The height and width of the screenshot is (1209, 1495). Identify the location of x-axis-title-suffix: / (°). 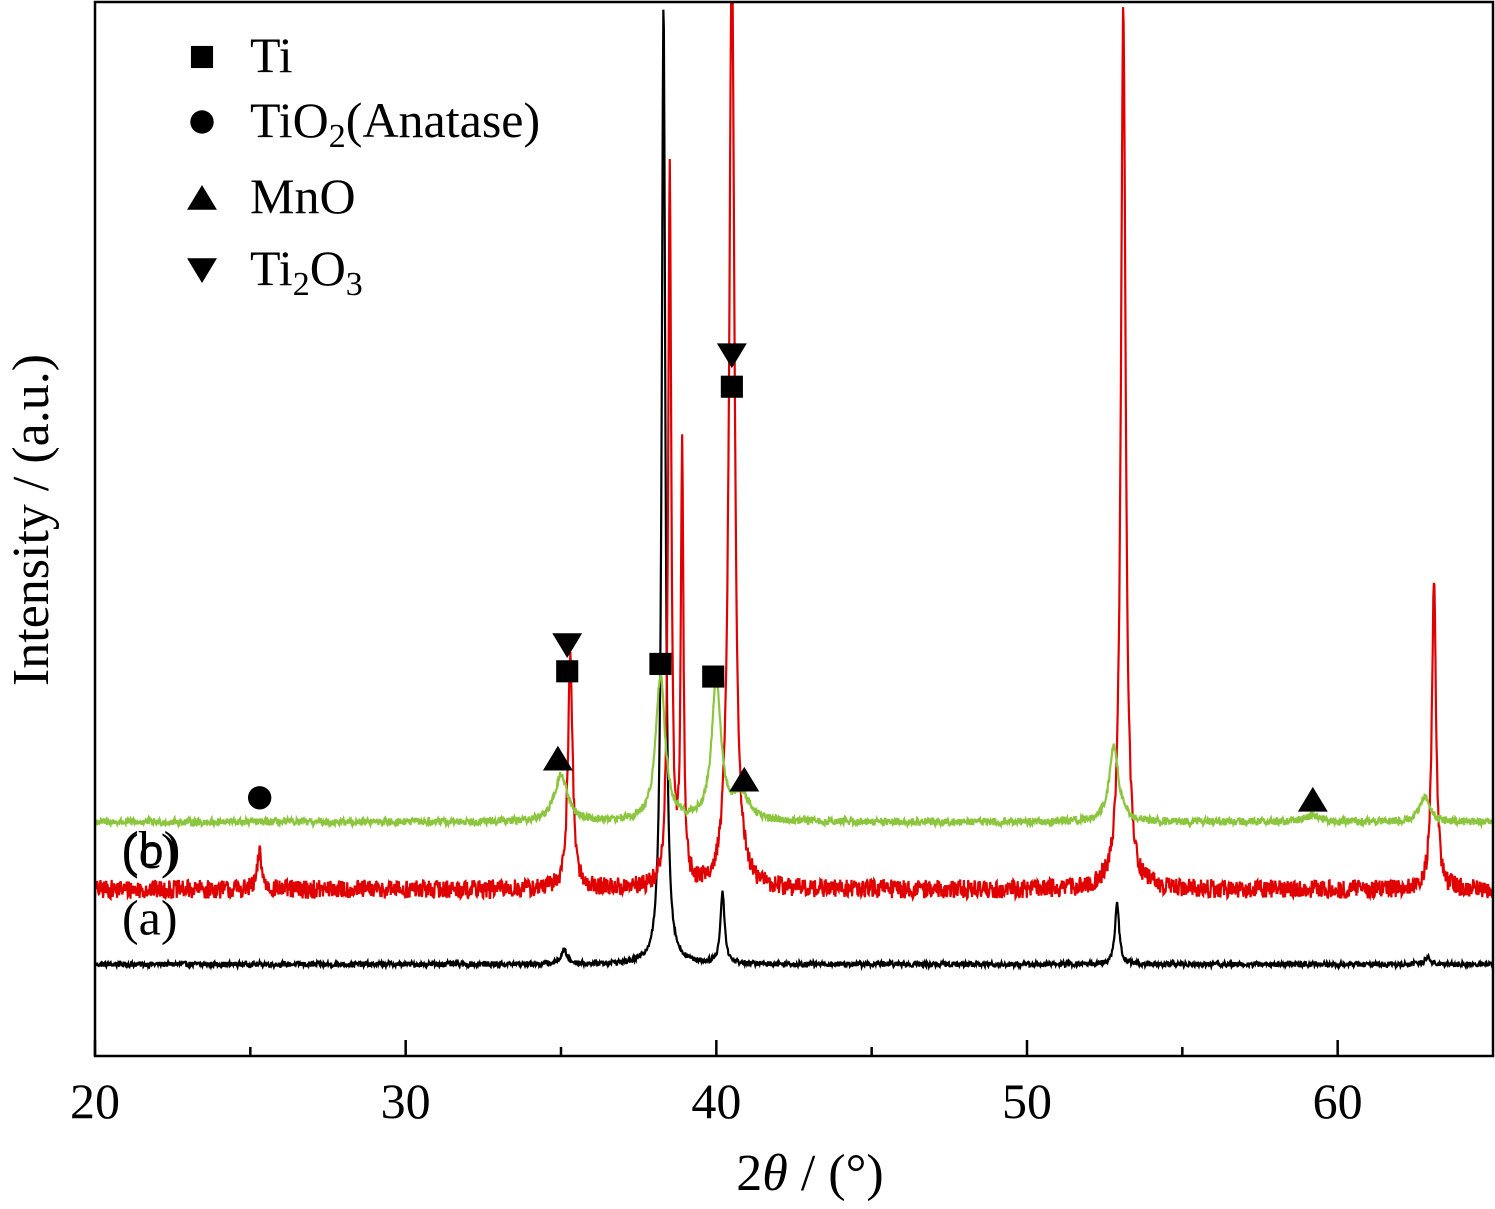
(836, 1173).